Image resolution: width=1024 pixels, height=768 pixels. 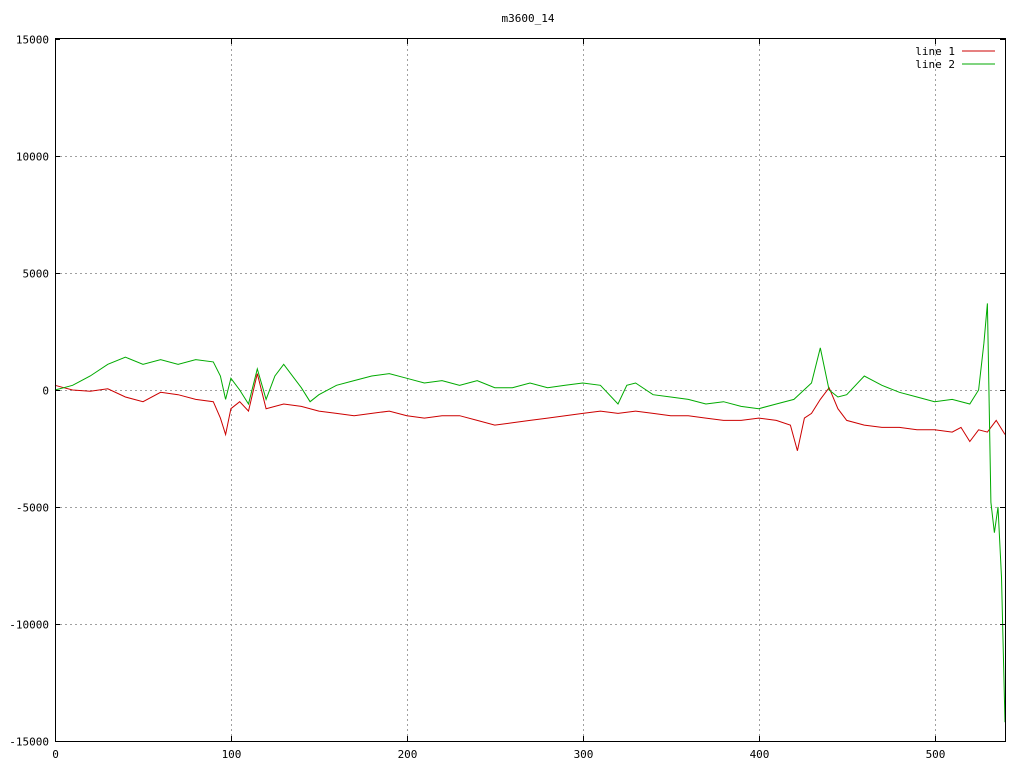 I want to click on legend-label: line 2, so click(x=935, y=64).